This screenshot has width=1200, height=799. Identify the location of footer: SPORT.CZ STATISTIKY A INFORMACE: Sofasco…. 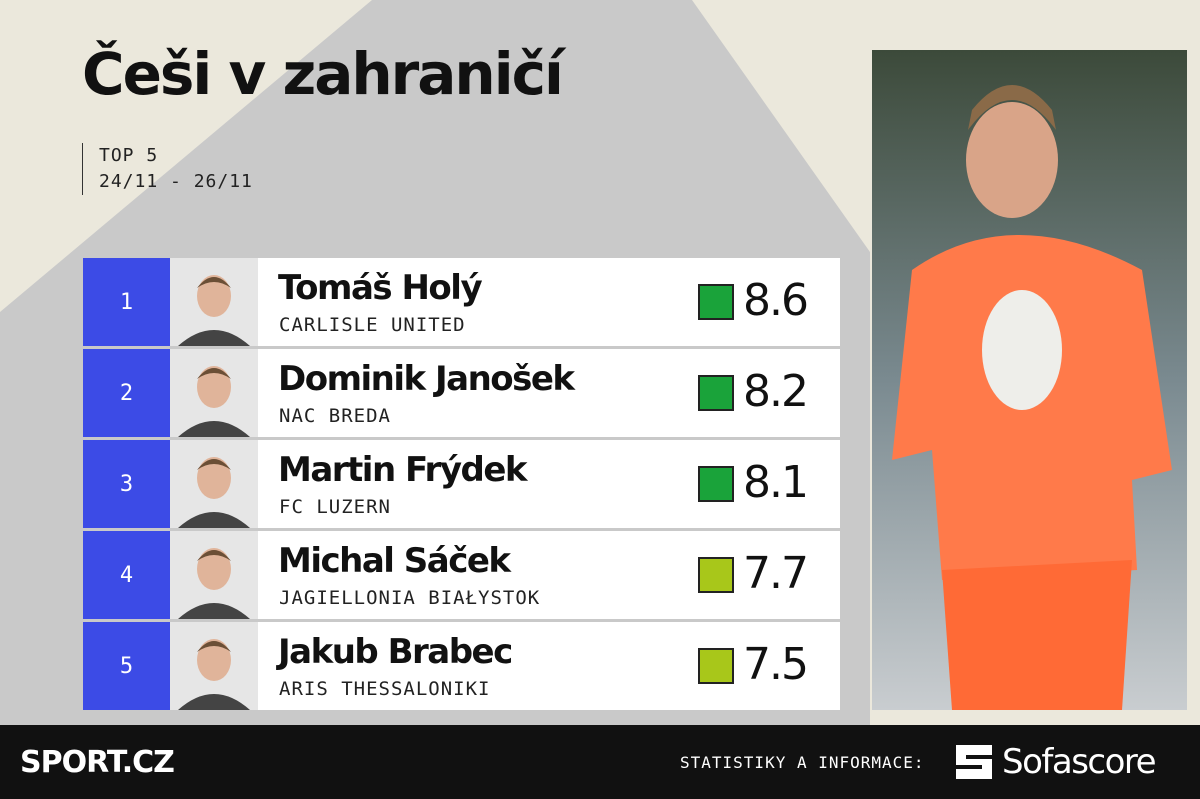
(600, 762).